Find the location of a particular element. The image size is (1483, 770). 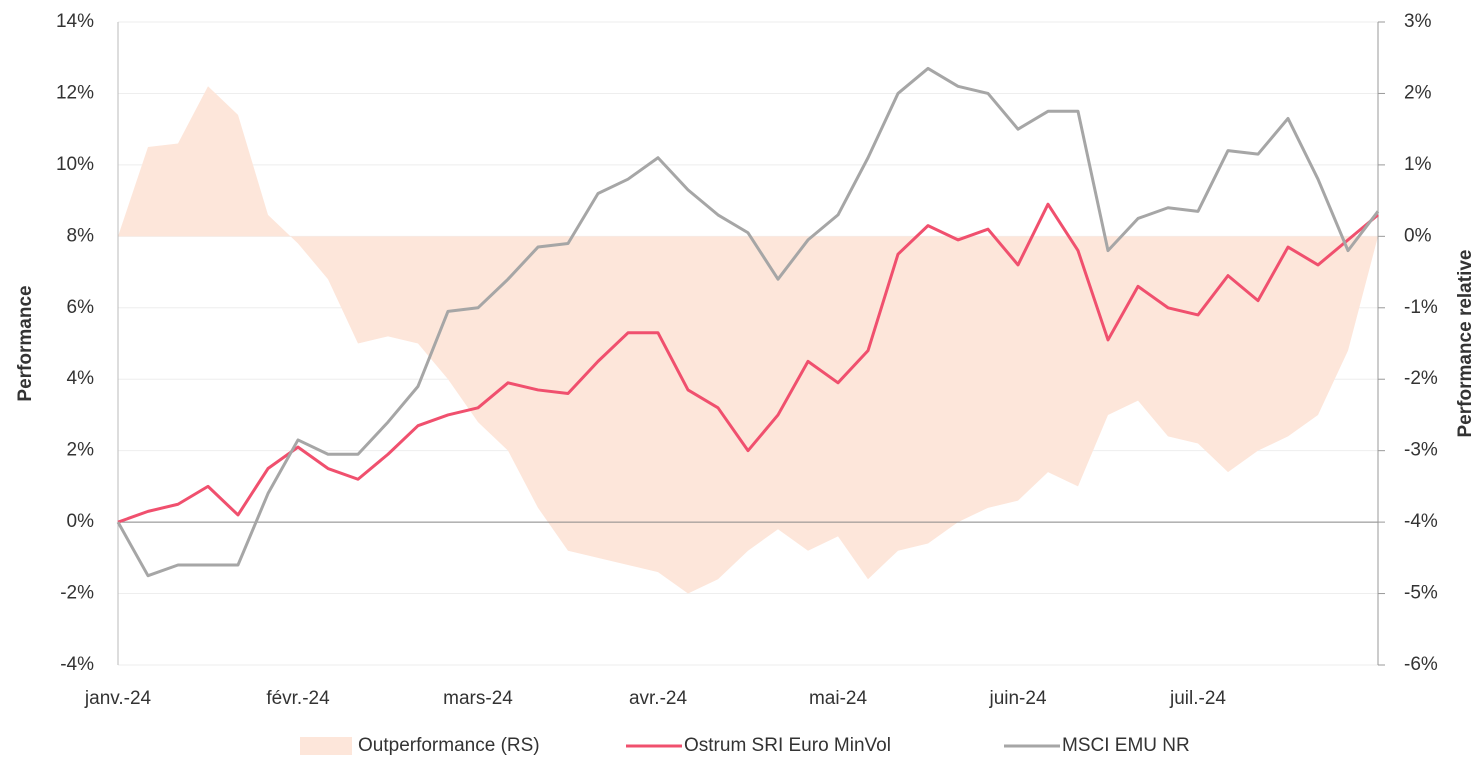

y2-tick-label: 2% is located at coordinates (1418, 92).